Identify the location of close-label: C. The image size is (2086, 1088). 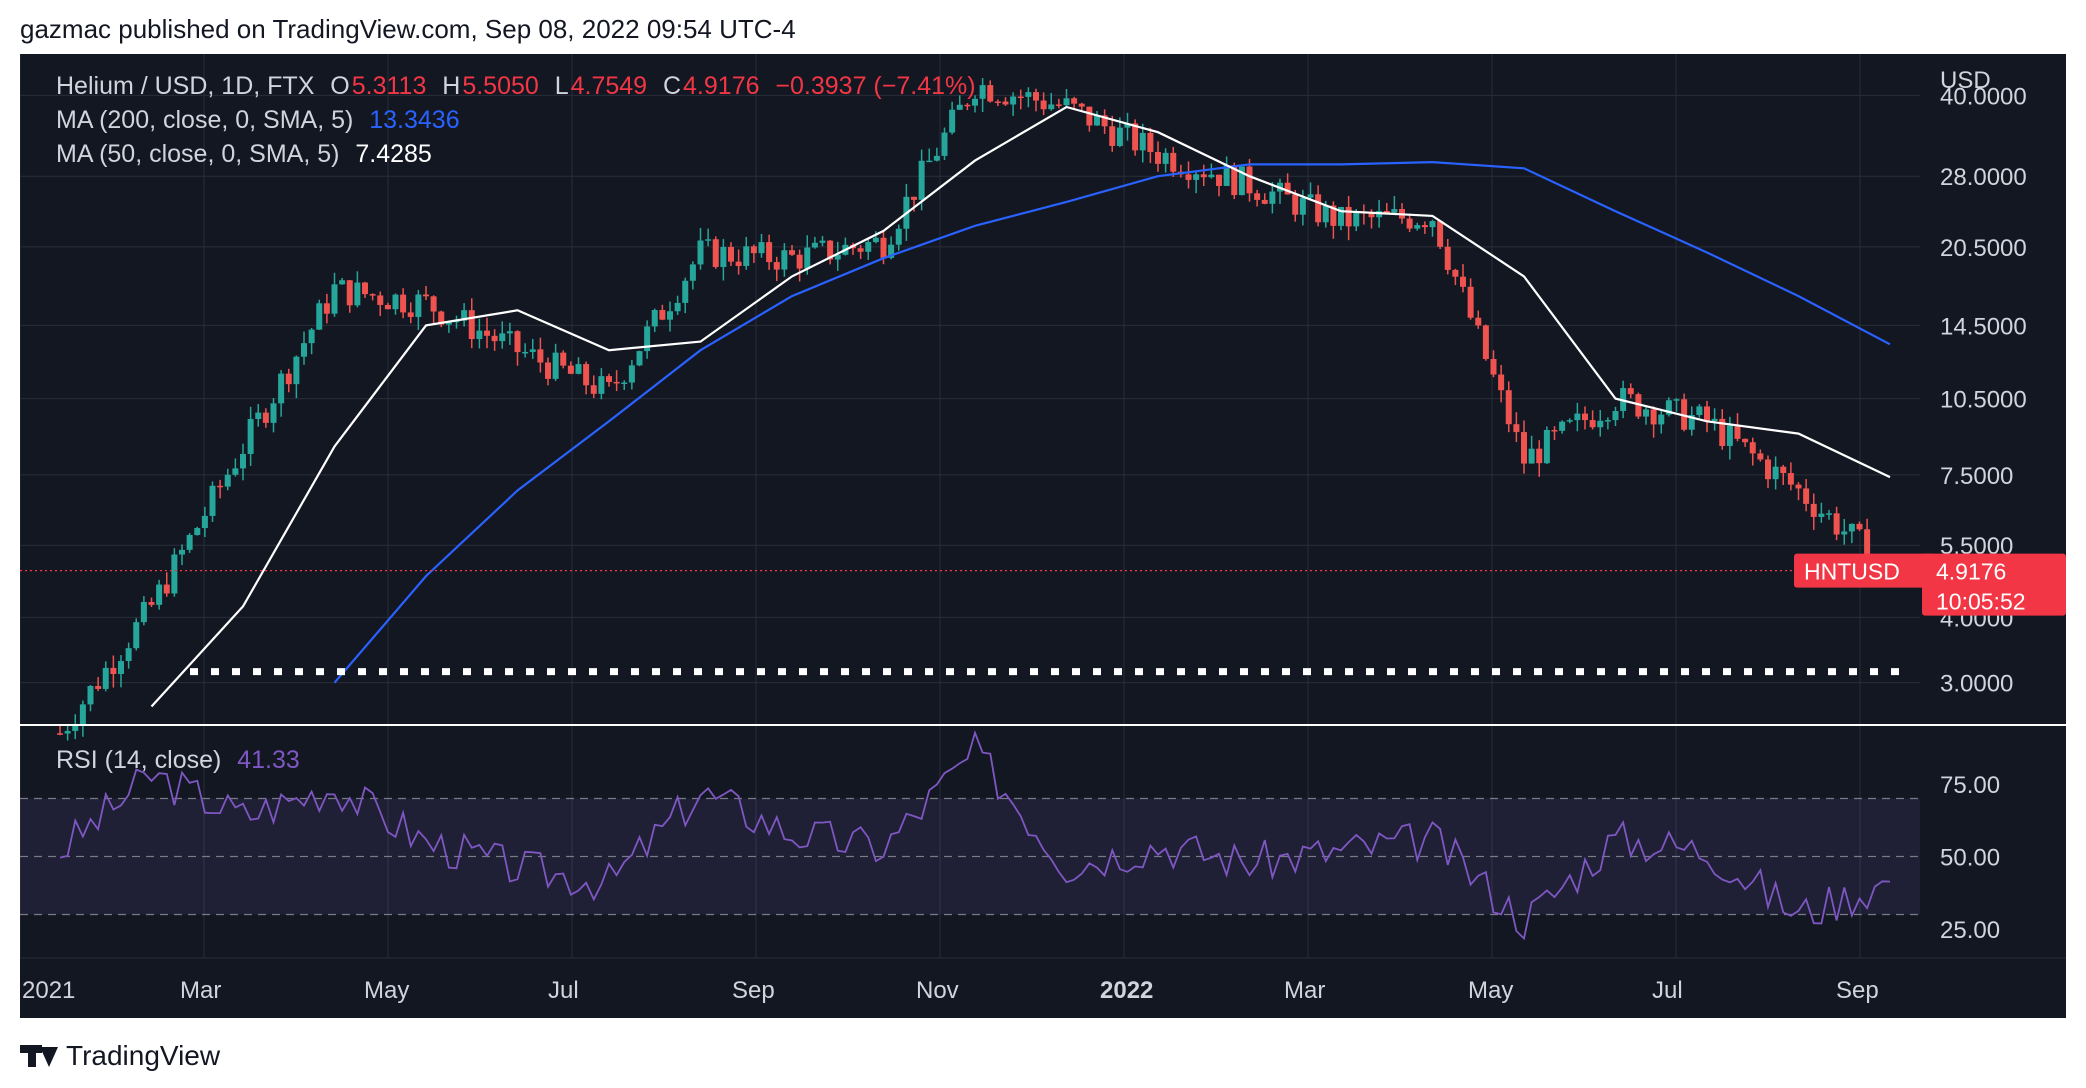
(672, 86).